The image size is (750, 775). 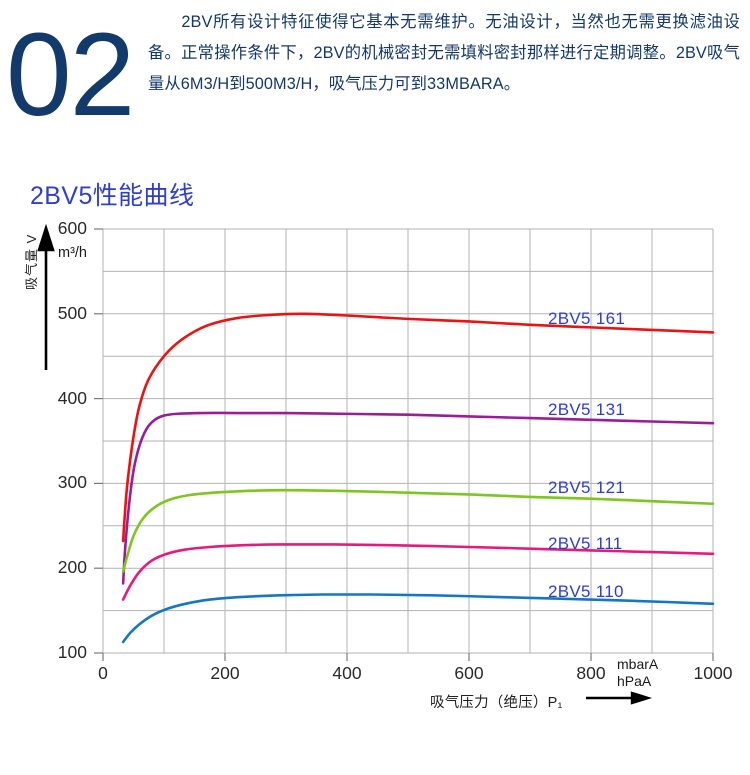 I want to click on x-axis-unit-line1: mbarA, so click(x=638, y=664).